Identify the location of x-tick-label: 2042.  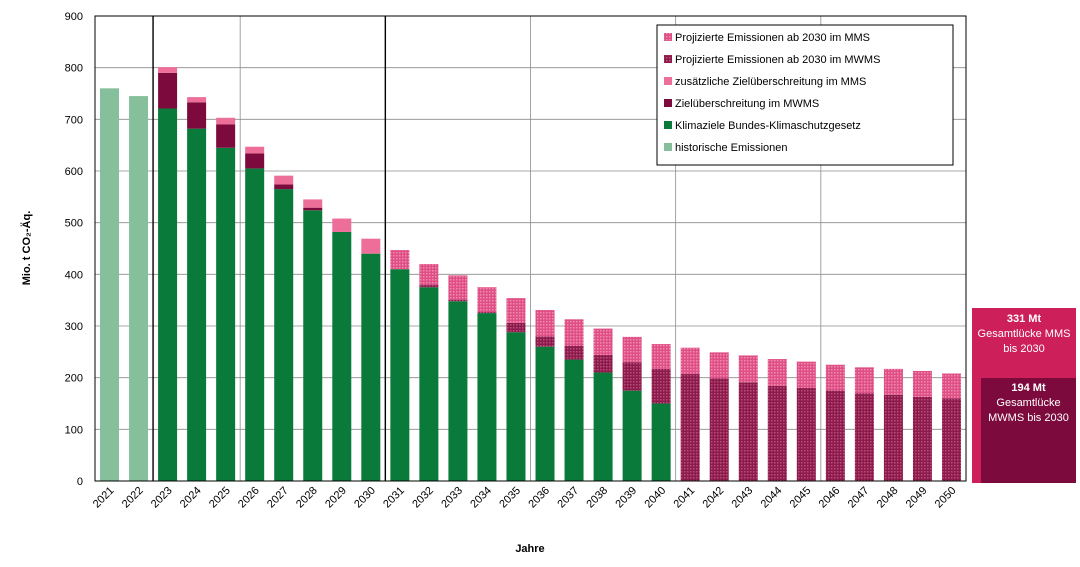
(714, 498).